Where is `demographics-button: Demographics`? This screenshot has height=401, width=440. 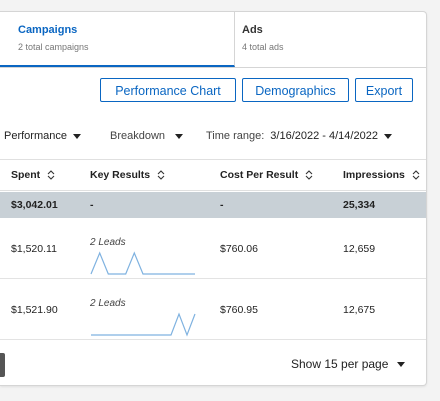 demographics-button: Demographics is located at coordinates (295, 90).